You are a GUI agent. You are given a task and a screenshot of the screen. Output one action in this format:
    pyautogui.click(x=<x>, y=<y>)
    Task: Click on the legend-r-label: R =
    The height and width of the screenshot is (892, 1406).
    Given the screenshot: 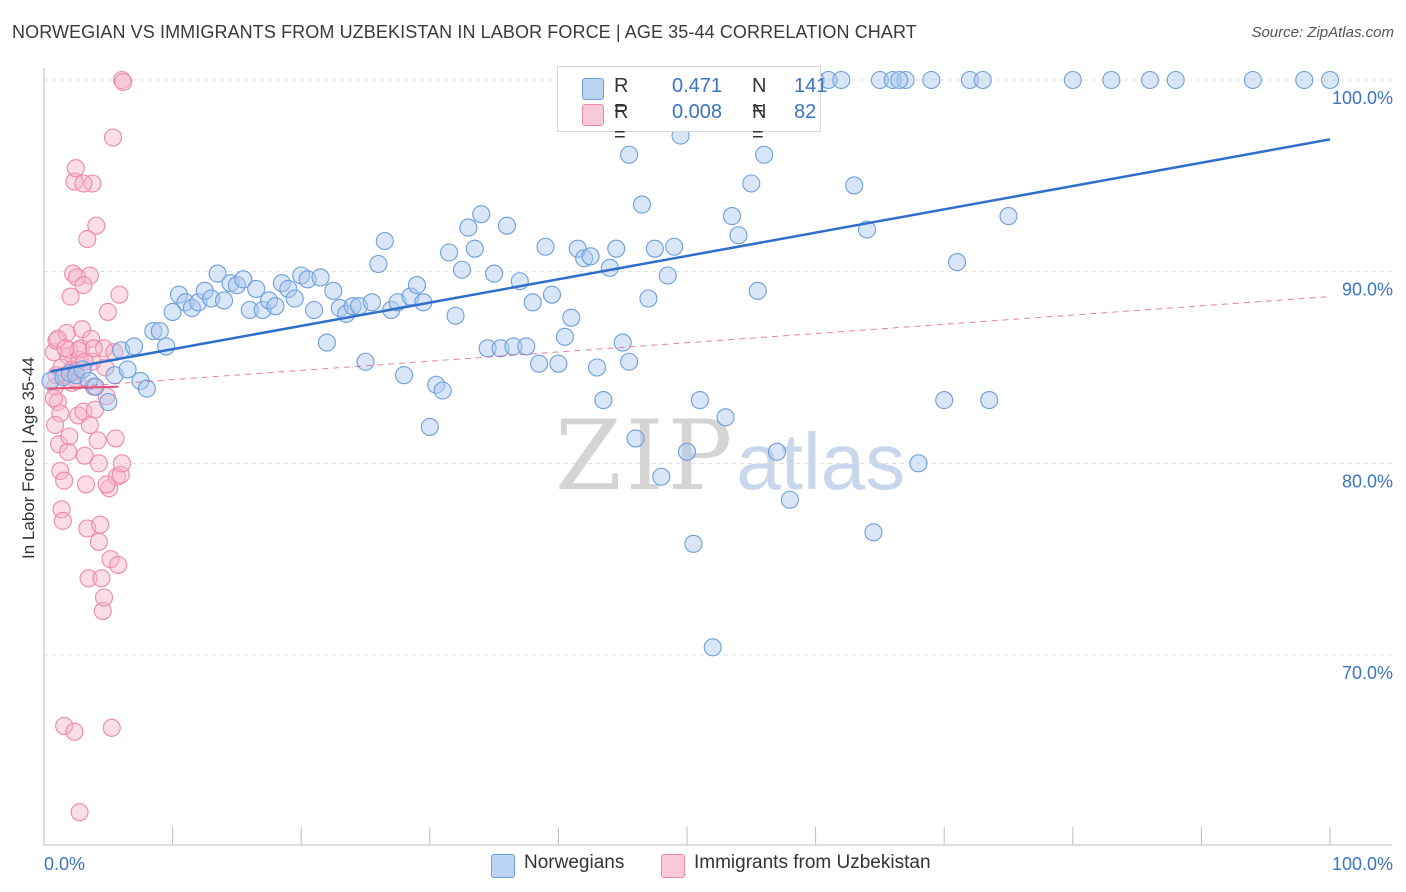 What is the action you would take?
    pyautogui.click(x=621, y=97)
    